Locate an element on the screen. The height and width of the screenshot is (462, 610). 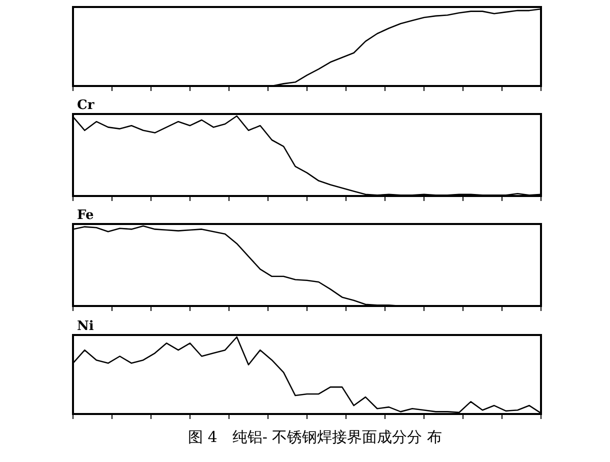
chart-title: Ni is located at coordinates (85, 326).